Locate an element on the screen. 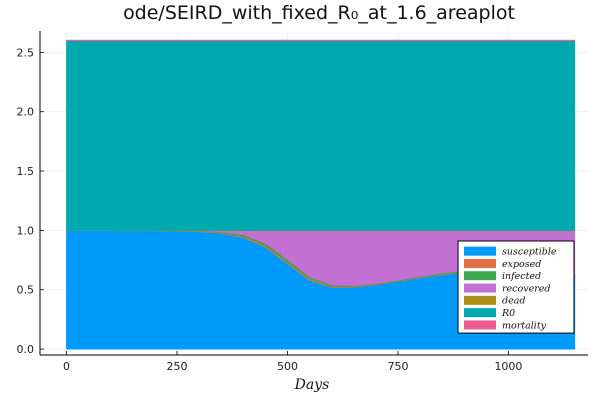 Image resolution: width=600 pixels, height=405 pixels. legend-label-infected: infected is located at coordinates (521, 276).